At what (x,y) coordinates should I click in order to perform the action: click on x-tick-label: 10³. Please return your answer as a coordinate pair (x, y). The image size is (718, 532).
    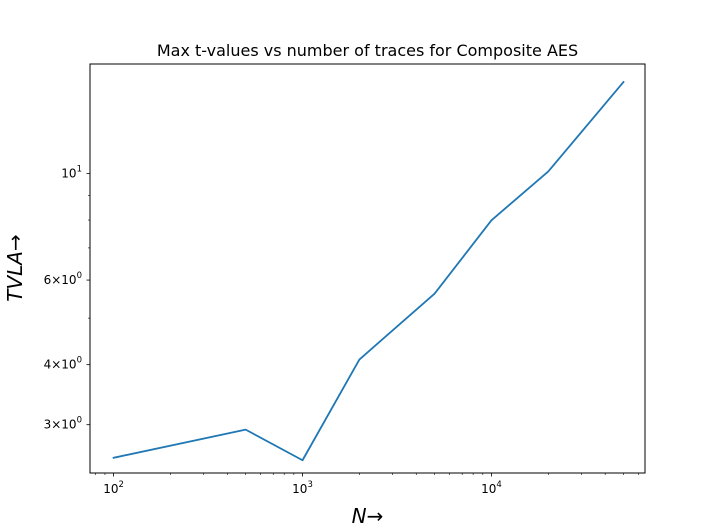
    Looking at the image, I should click on (302, 488).